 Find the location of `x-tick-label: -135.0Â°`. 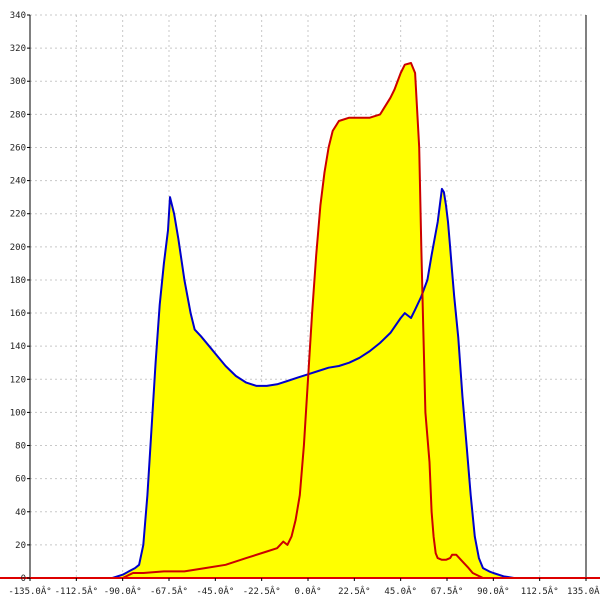

x-tick-label: -135.0Â° is located at coordinates (29, 591).